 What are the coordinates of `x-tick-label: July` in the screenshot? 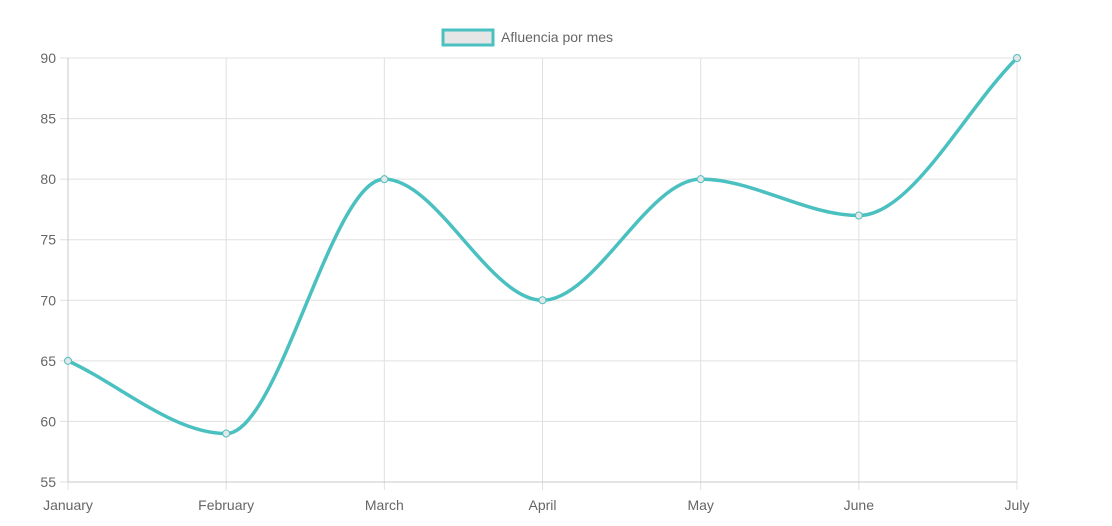 It's located at (1017, 505).